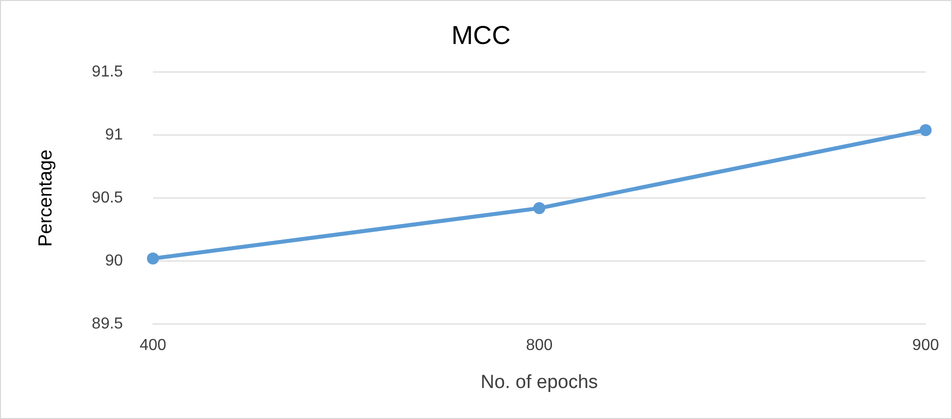 This screenshot has width=952, height=419. I want to click on x-tick-label: 900, so click(926, 345).